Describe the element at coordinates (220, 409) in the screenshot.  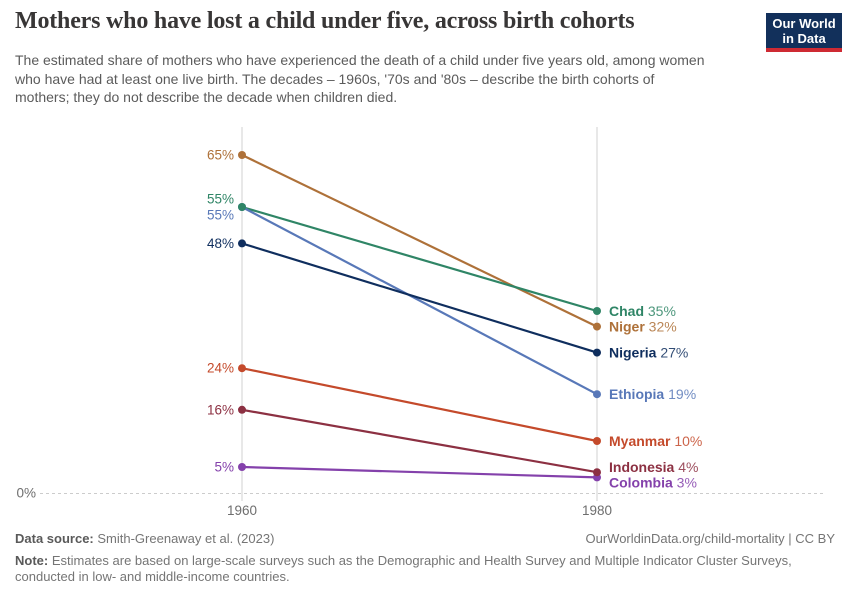
I see `series-start-value-label-indonesia: 16%` at that location.